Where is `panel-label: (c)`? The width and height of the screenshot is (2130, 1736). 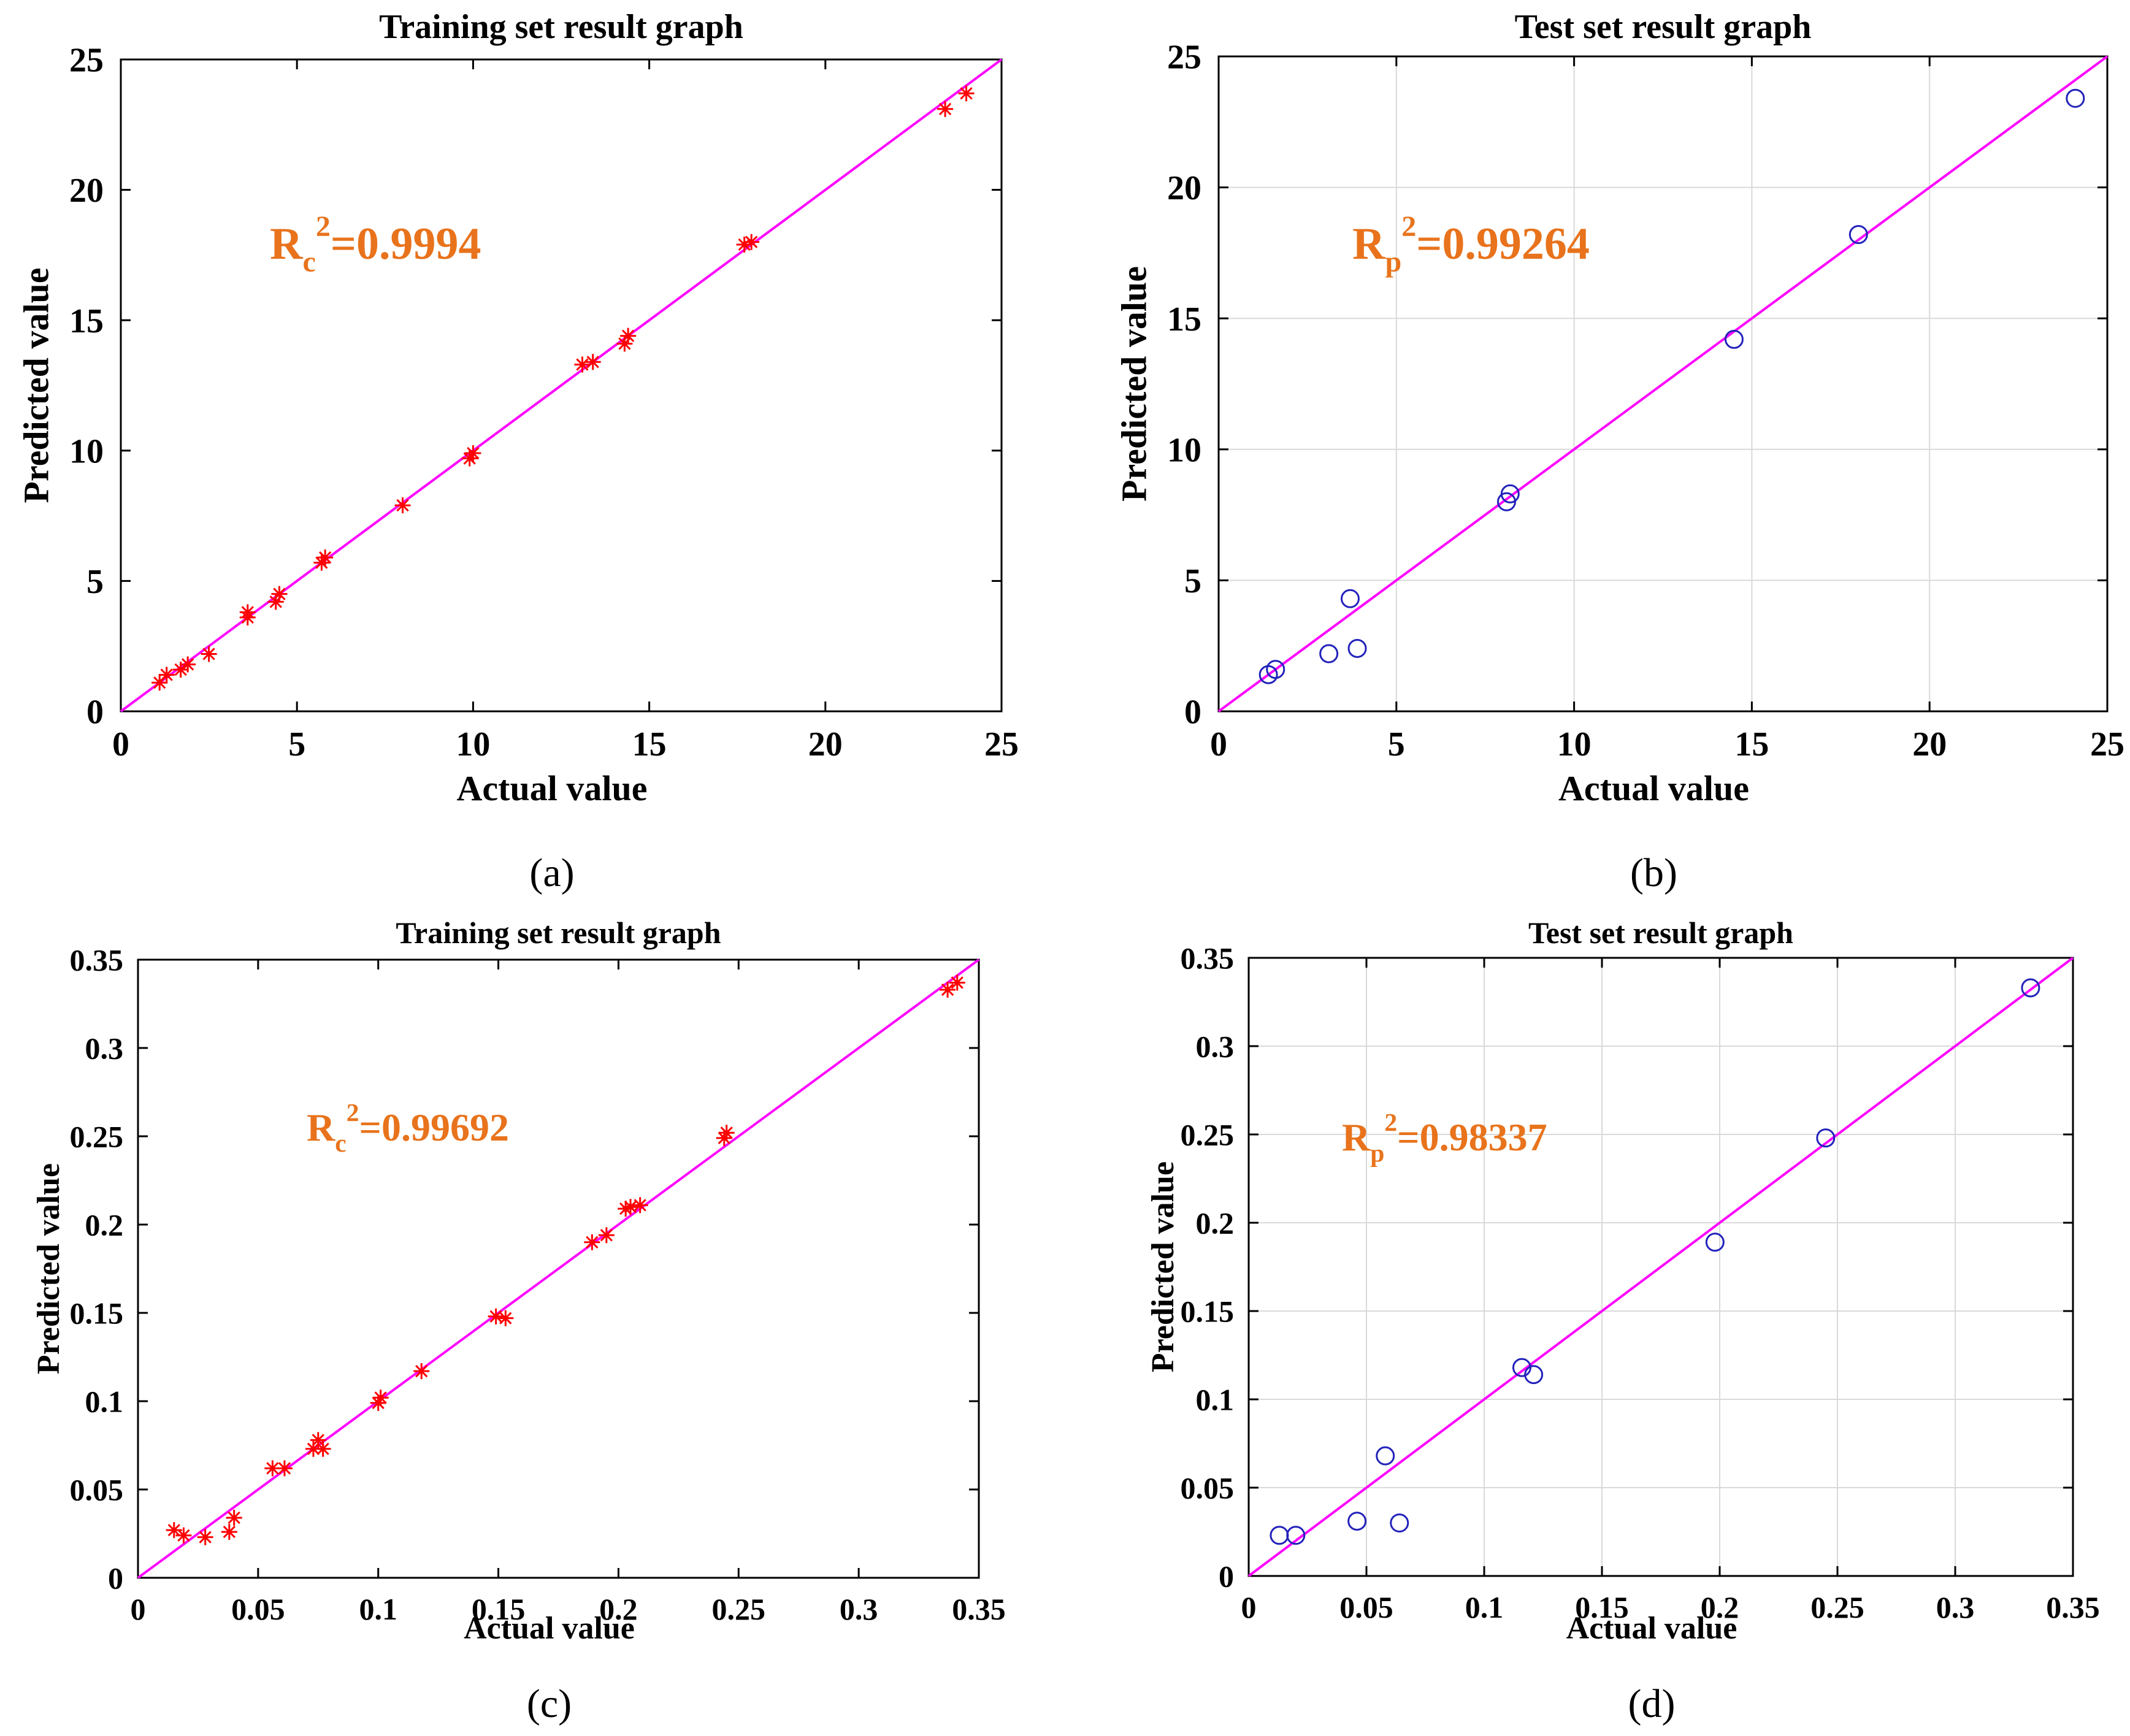 panel-label: (c) is located at coordinates (549, 1703).